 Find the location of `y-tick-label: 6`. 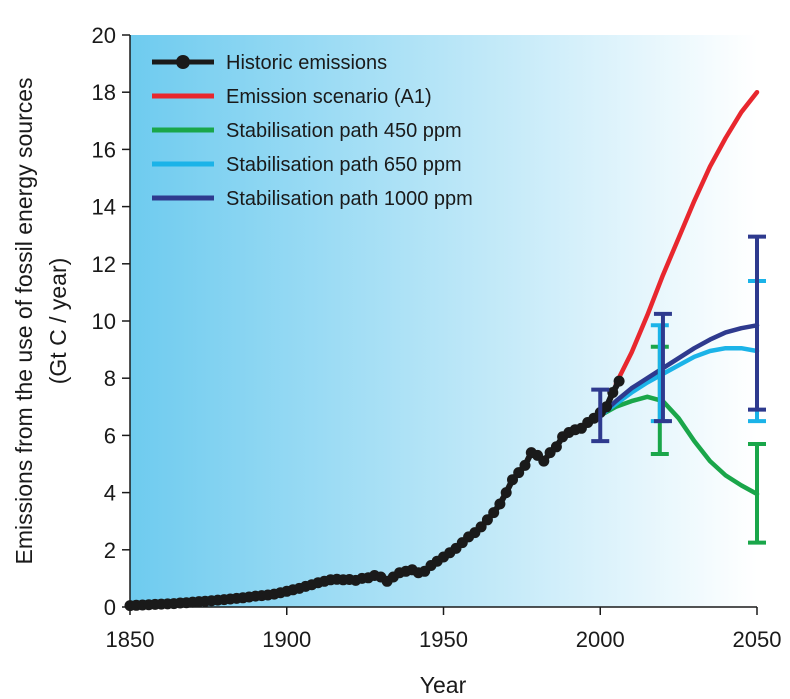

y-tick-label: 6 is located at coordinates (110, 435).